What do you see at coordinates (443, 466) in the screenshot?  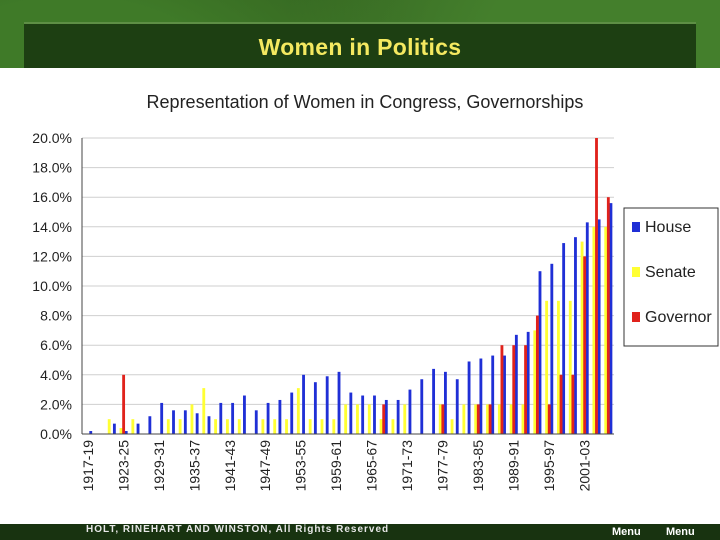 I see `x-tick-label: 1977-79` at bounding box center [443, 466].